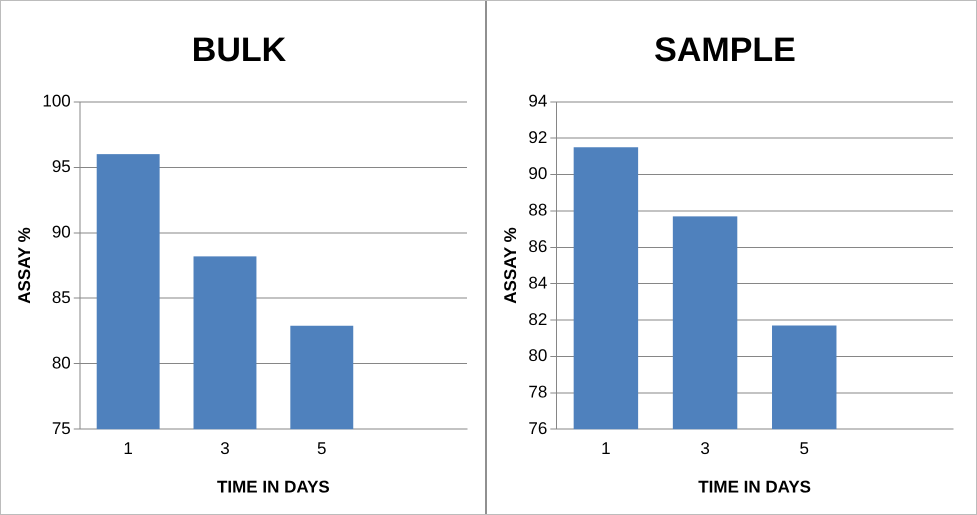 Image resolution: width=977 pixels, height=515 pixels. I want to click on y-tick-label: 94, so click(538, 100).